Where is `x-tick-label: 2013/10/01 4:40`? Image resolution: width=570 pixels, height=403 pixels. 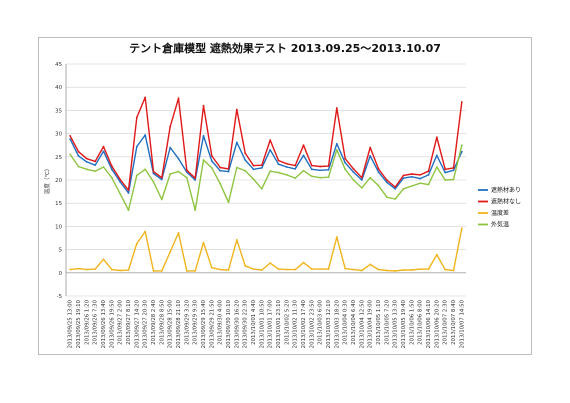
x-tick-label: 2013/10/01 4:40 is located at coordinates (254, 321).